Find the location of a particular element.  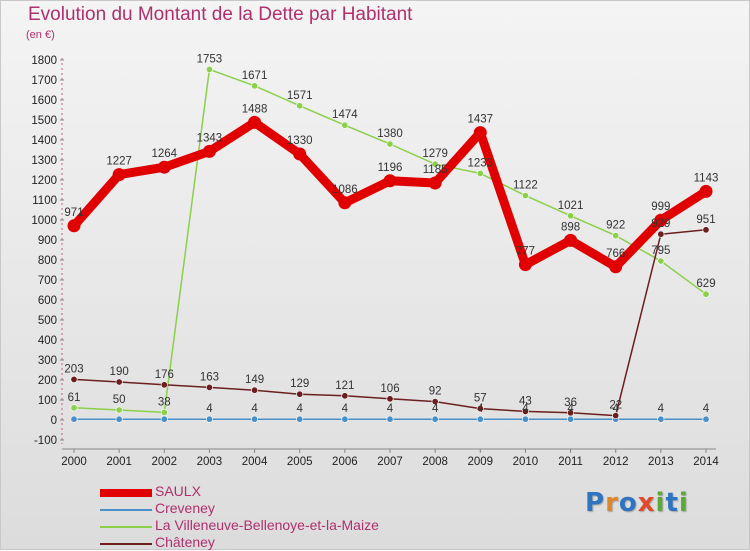

y-tick-label: 1300 is located at coordinates (44, 161).